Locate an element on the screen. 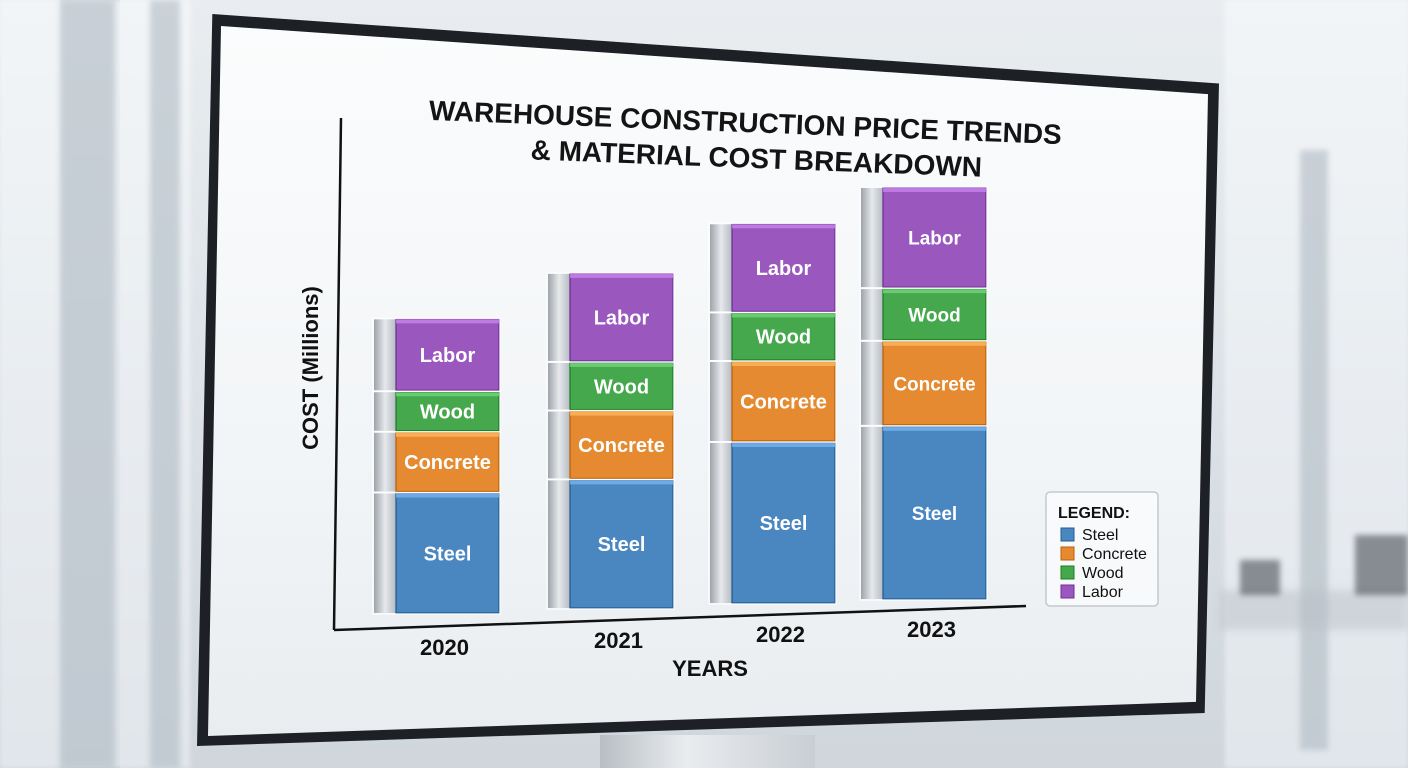  bar-segment-concrete-2020: Concrete is located at coordinates (436, 462).